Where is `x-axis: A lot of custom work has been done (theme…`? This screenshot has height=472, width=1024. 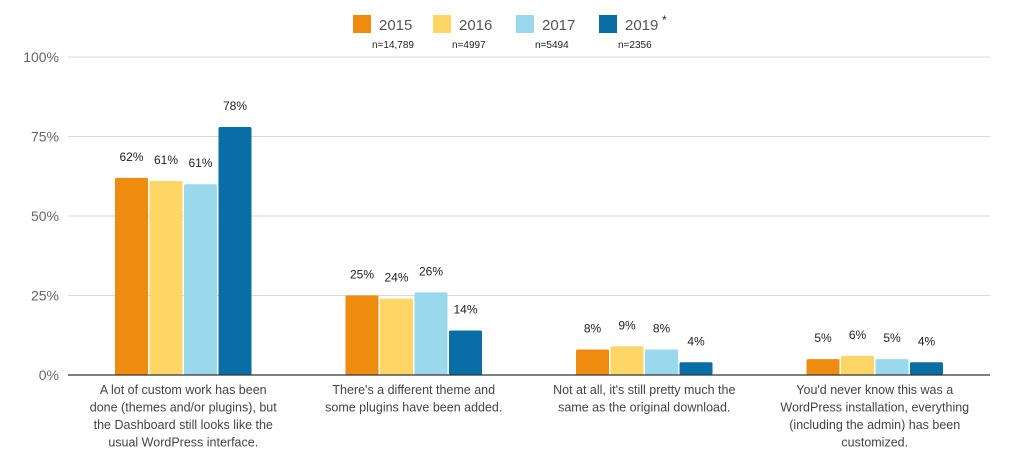 x-axis: A lot of custom work has been done (theme… is located at coordinates (529, 412).